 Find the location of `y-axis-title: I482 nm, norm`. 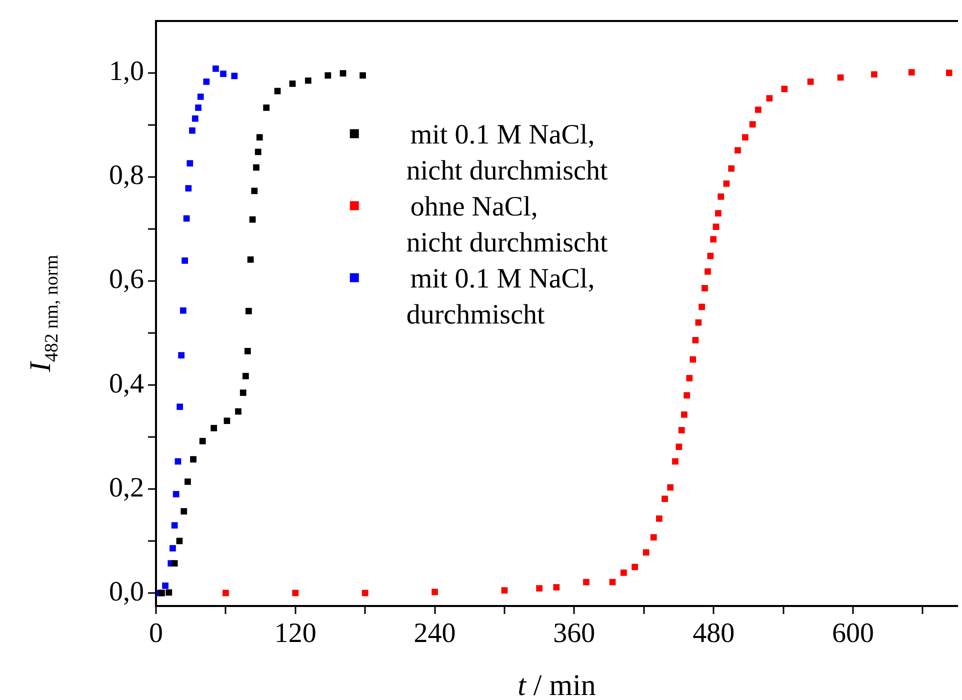

y-axis-title: I482 nm, norm is located at coordinates (43, 313).